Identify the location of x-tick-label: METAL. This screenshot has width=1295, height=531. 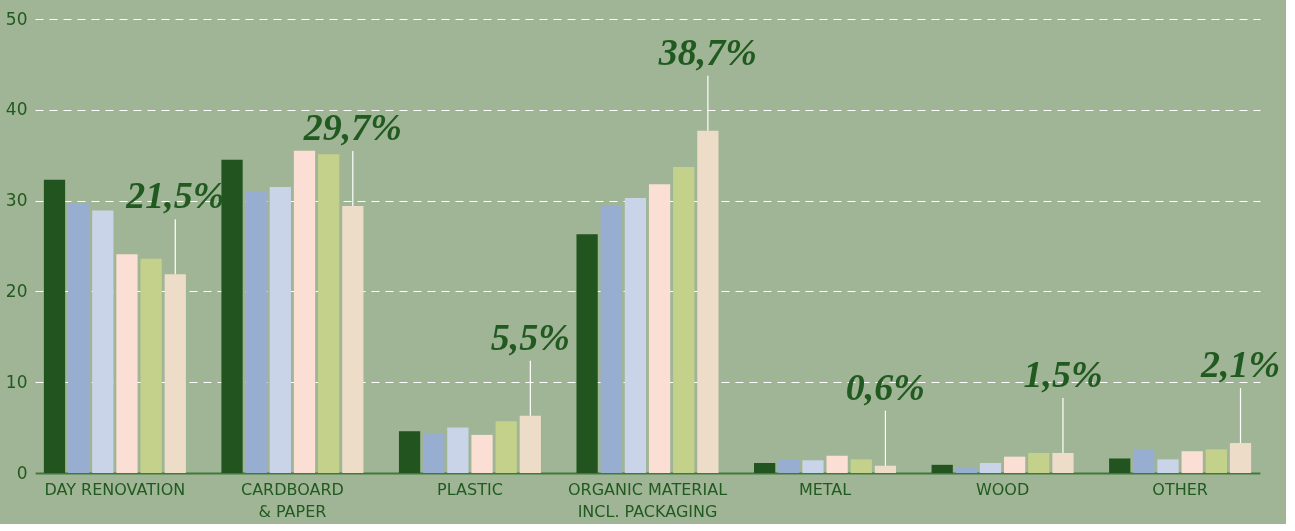
(825, 489).